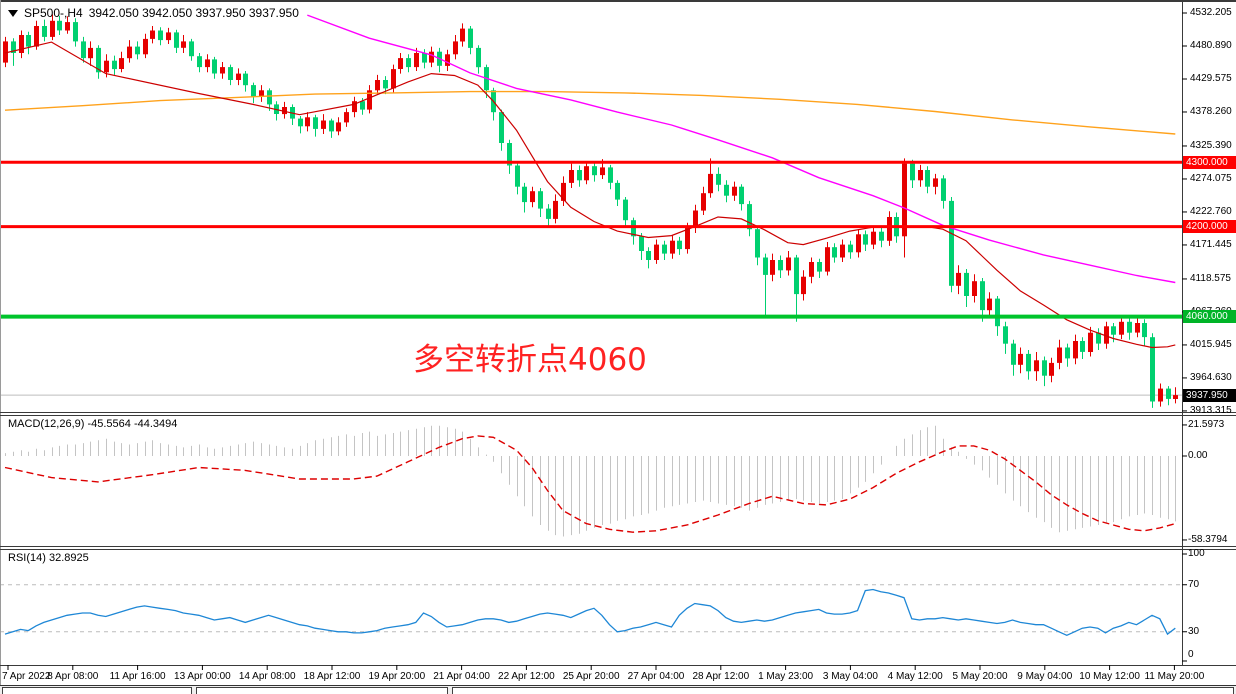 This screenshot has height=694, width=1236. What do you see at coordinates (850, 676) in the screenshot?
I see `time-axis-label: 3 May 04:00` at bounding box center [850, 676].